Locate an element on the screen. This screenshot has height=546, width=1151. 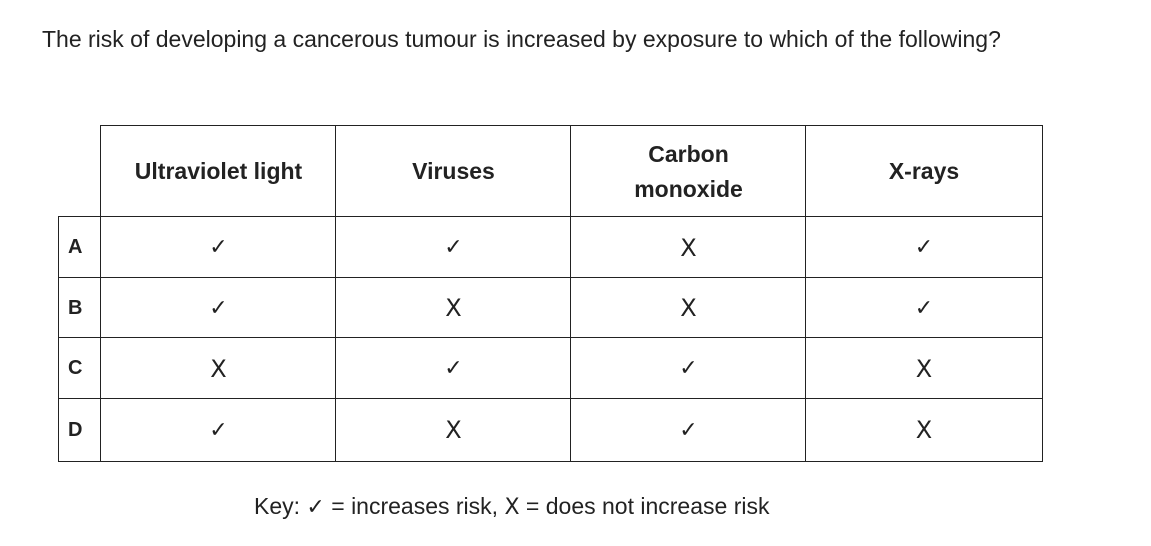
key-tick-text: = increases risk, is located at coordinates (415, 506).